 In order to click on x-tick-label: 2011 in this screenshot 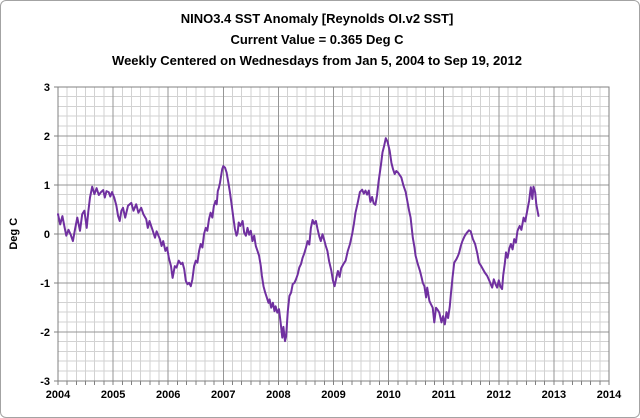, I will do `click(444, 395)`.